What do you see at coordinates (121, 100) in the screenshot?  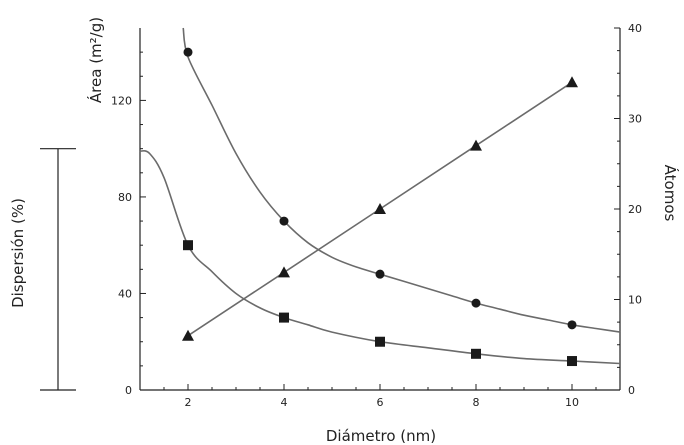 I see `left-y-tick-label: 120` at bounding box center [121, 100].